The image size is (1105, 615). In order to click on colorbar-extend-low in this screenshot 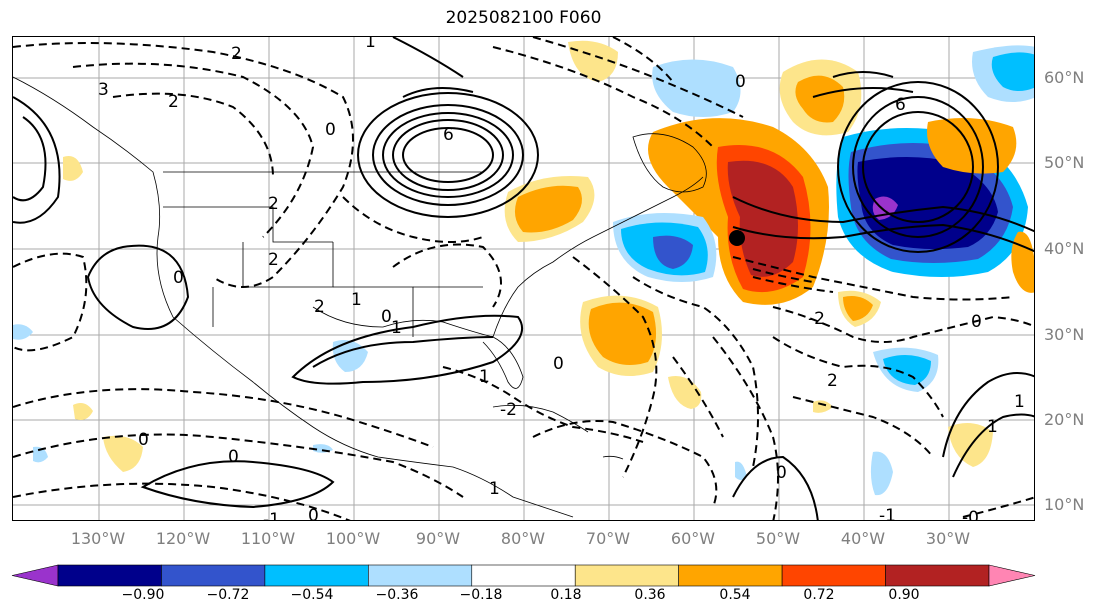, I will do `click(35, 575)`.